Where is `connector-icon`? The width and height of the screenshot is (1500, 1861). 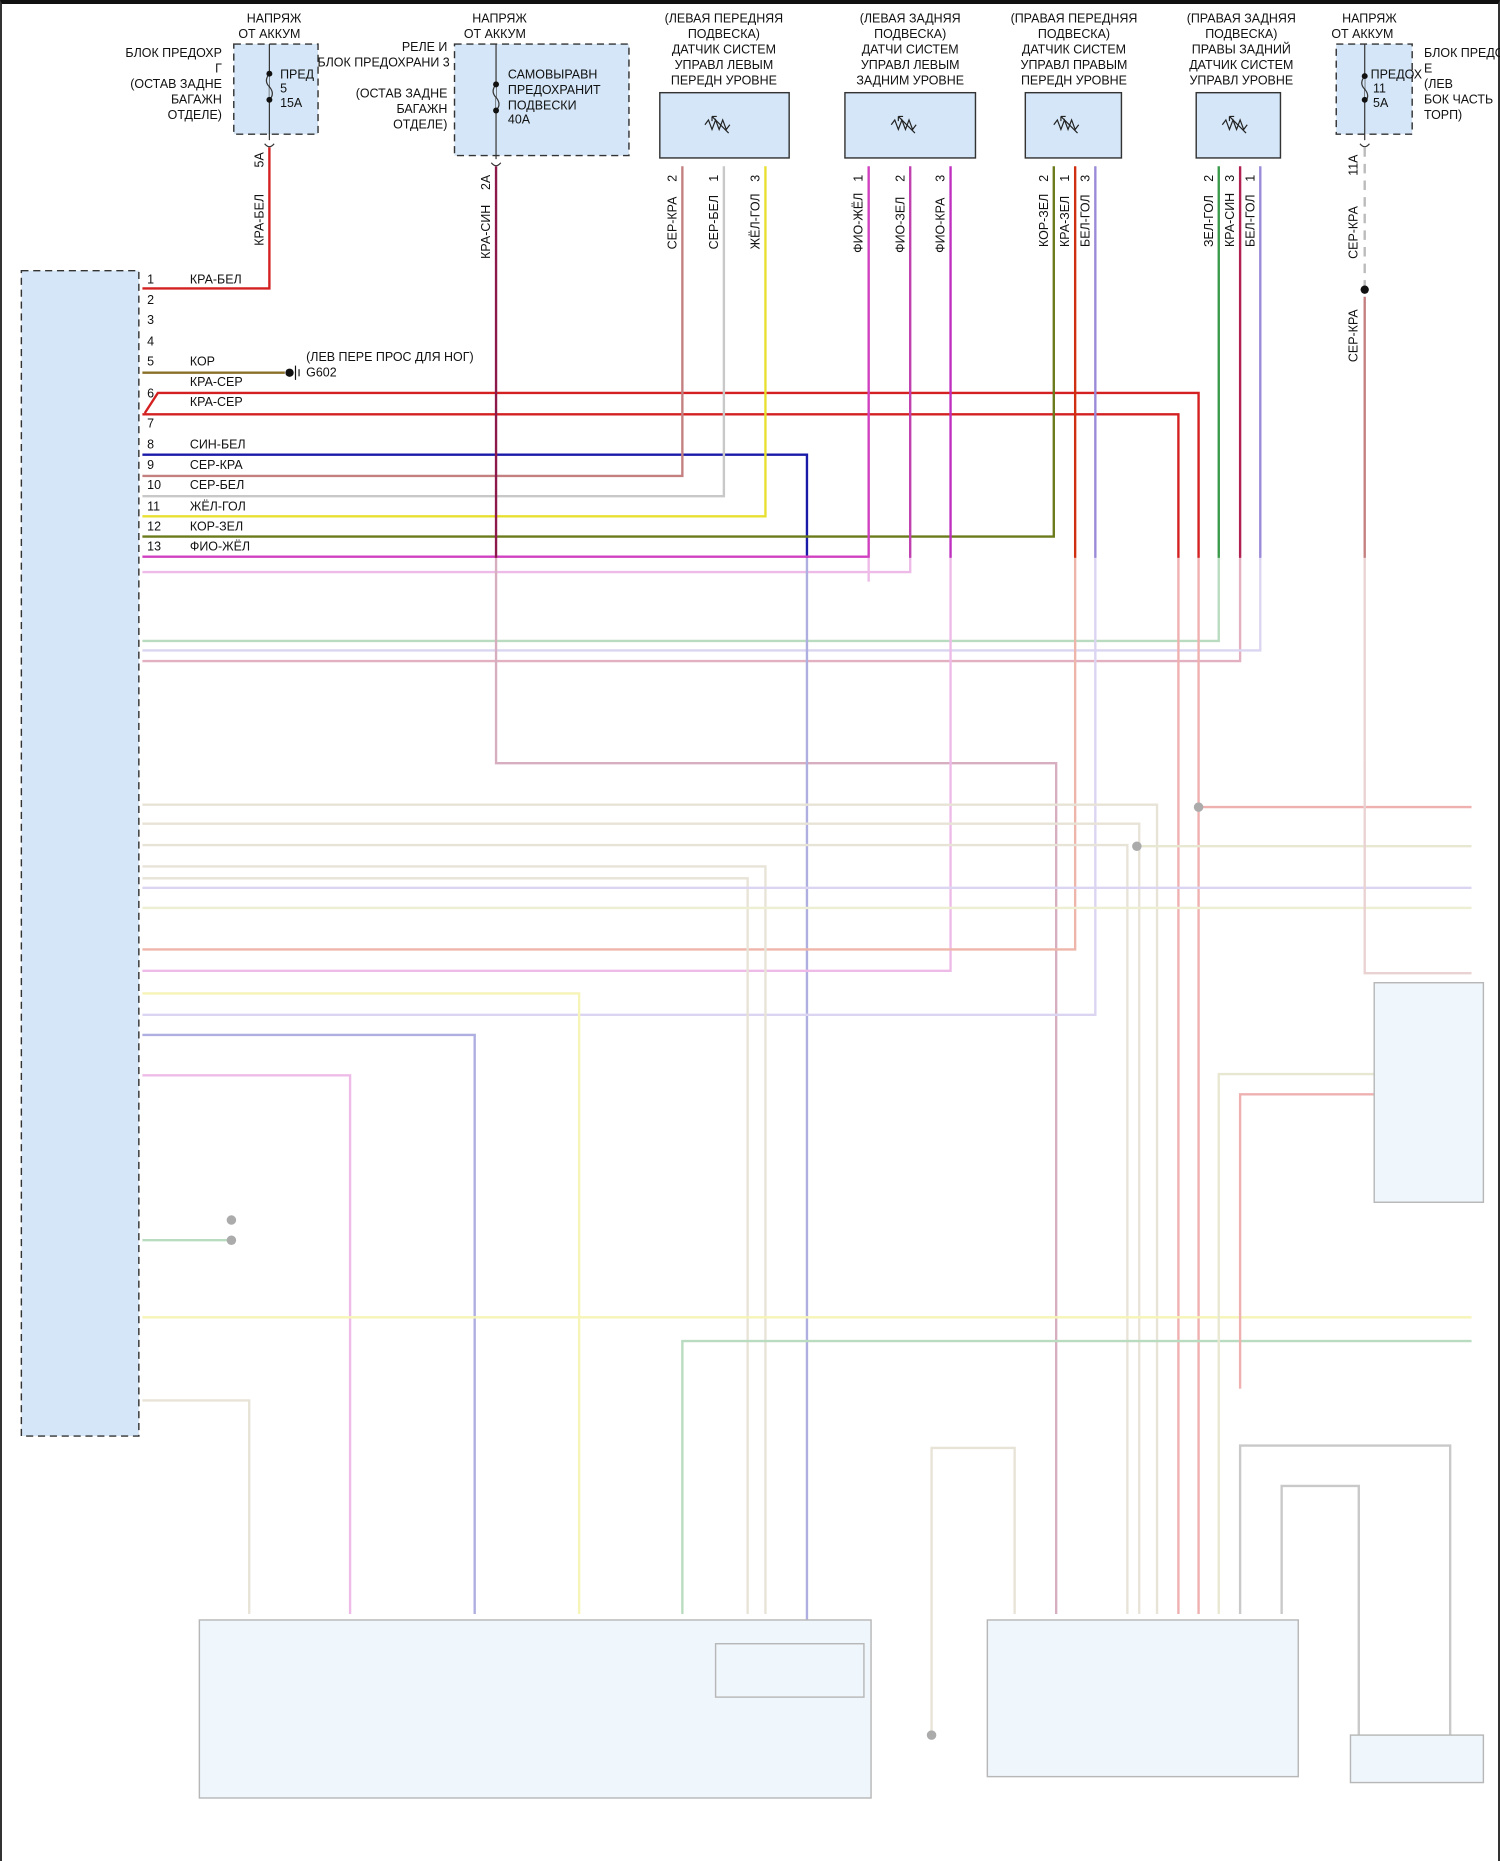
connector-icon is located at coordinates (1364, 145).